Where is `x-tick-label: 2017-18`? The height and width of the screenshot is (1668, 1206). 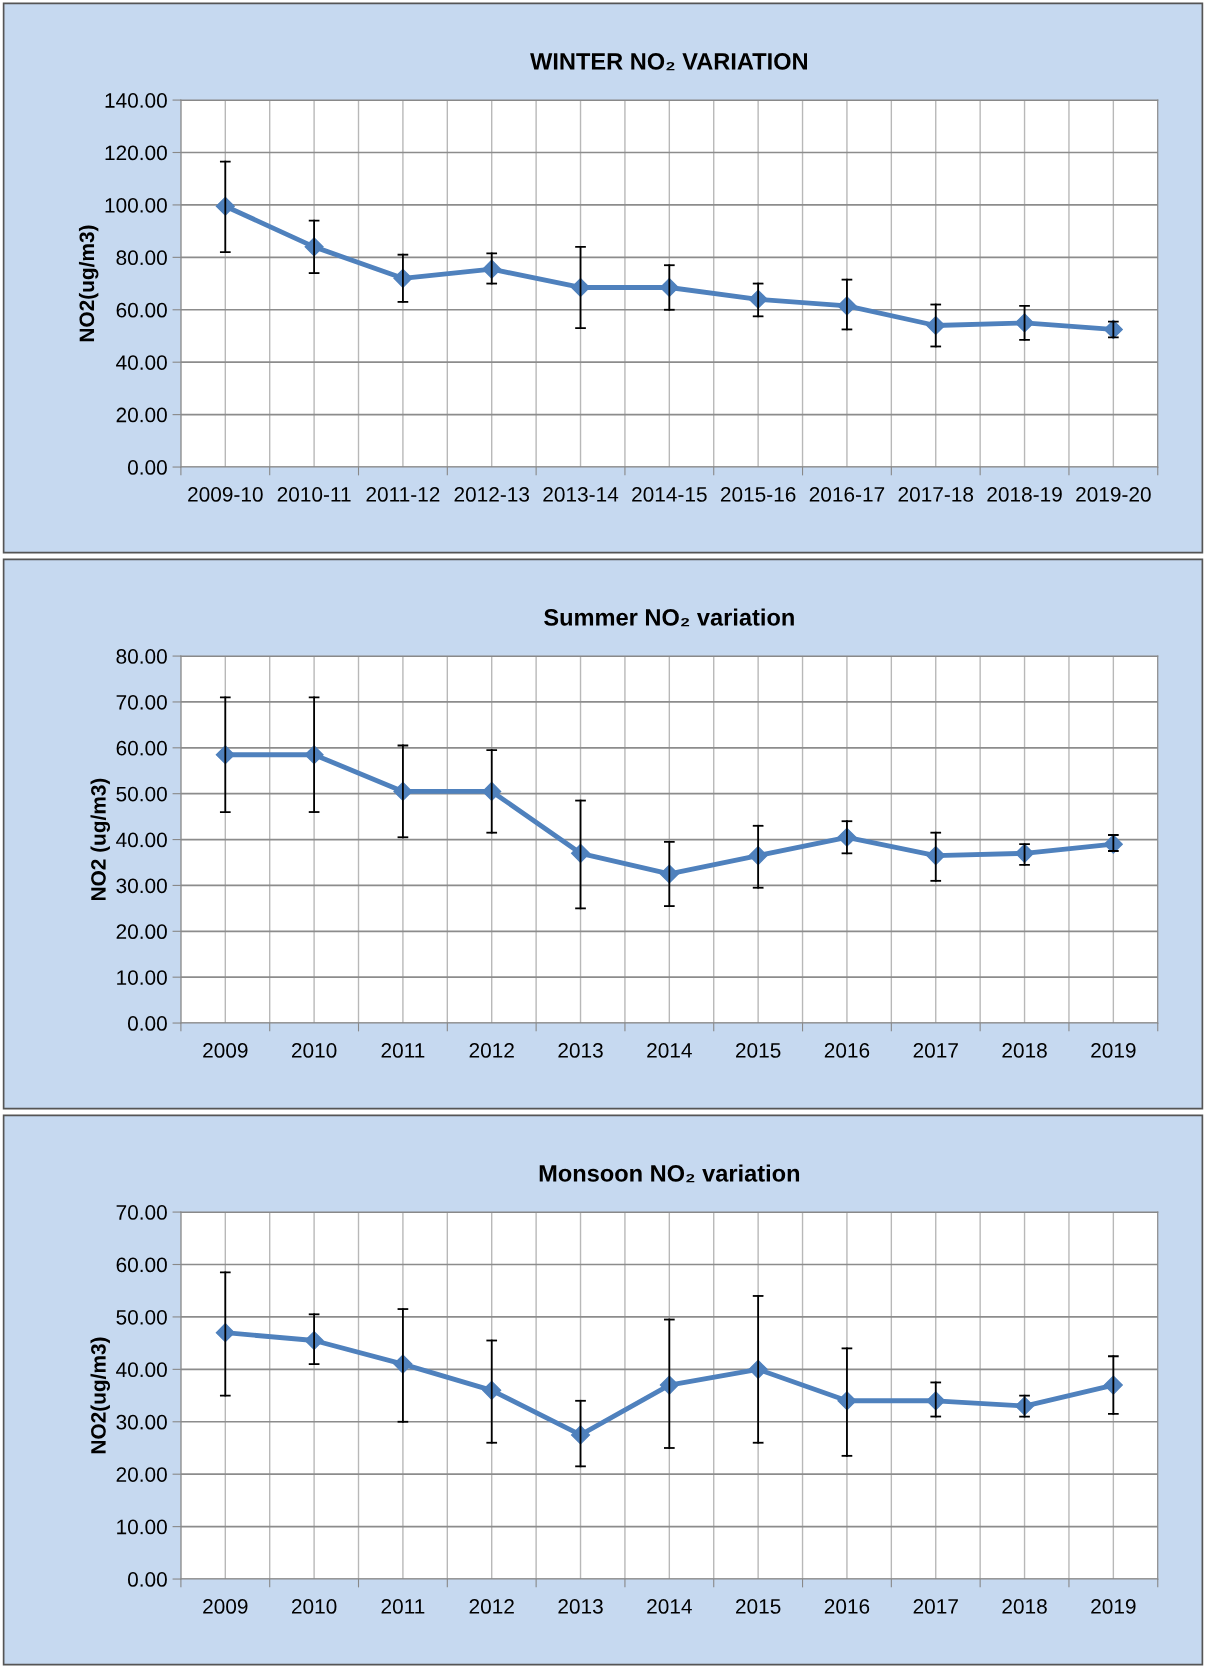 x-tick-label: 2017-18 is located at coordinates (936, 494).